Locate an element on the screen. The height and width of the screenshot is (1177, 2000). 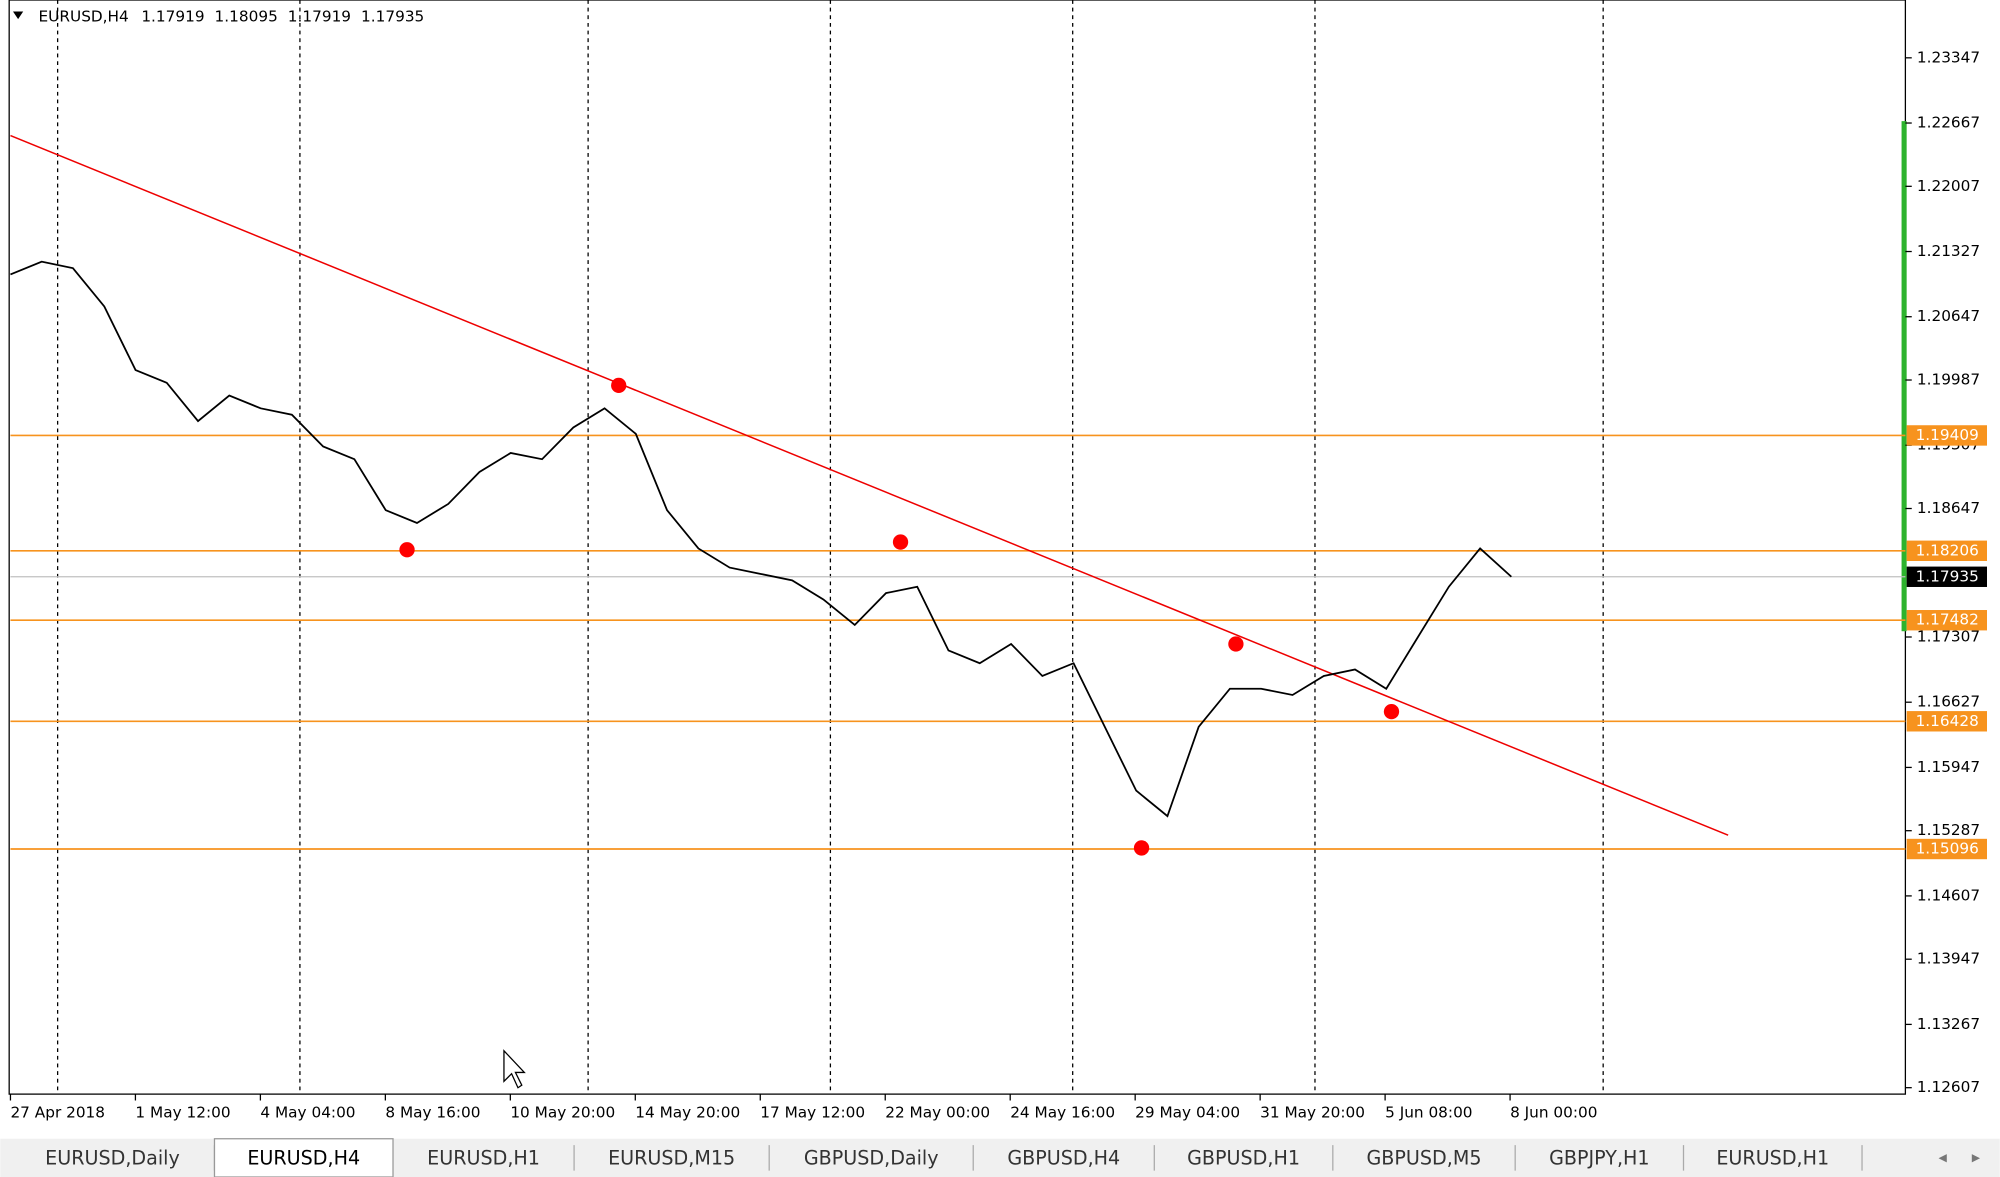
tab-active is located at coordinates (303, 1157).